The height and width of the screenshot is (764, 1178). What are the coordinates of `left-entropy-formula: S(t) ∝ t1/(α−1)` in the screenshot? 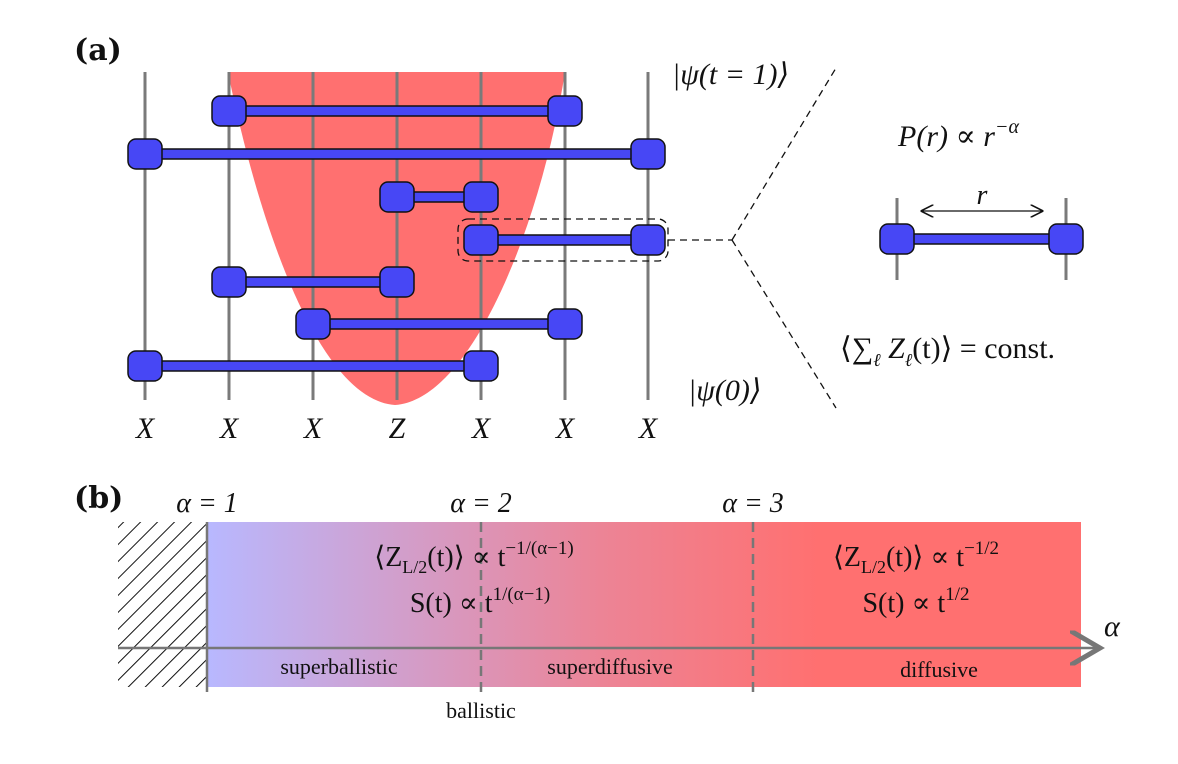 It's located at (480, 601).